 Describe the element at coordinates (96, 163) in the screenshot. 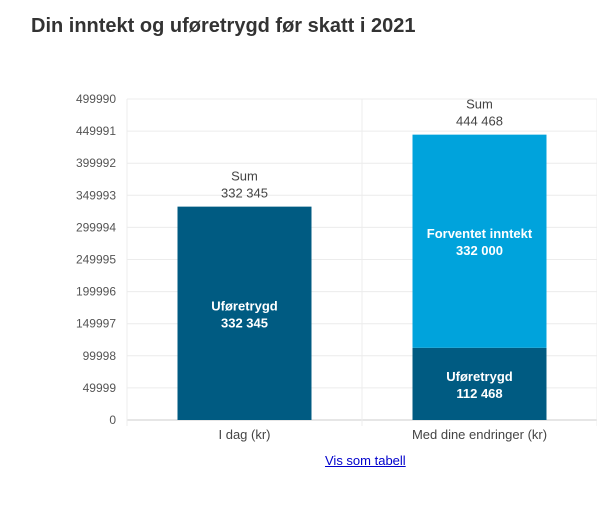

I see `y-tick-label: 399992` at that location.